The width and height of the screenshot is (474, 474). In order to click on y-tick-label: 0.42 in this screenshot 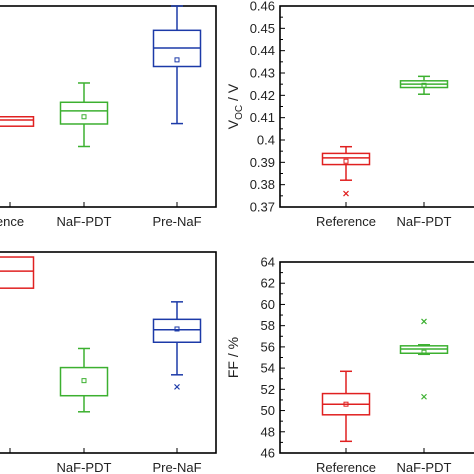, I will do `click(262, 95)`.